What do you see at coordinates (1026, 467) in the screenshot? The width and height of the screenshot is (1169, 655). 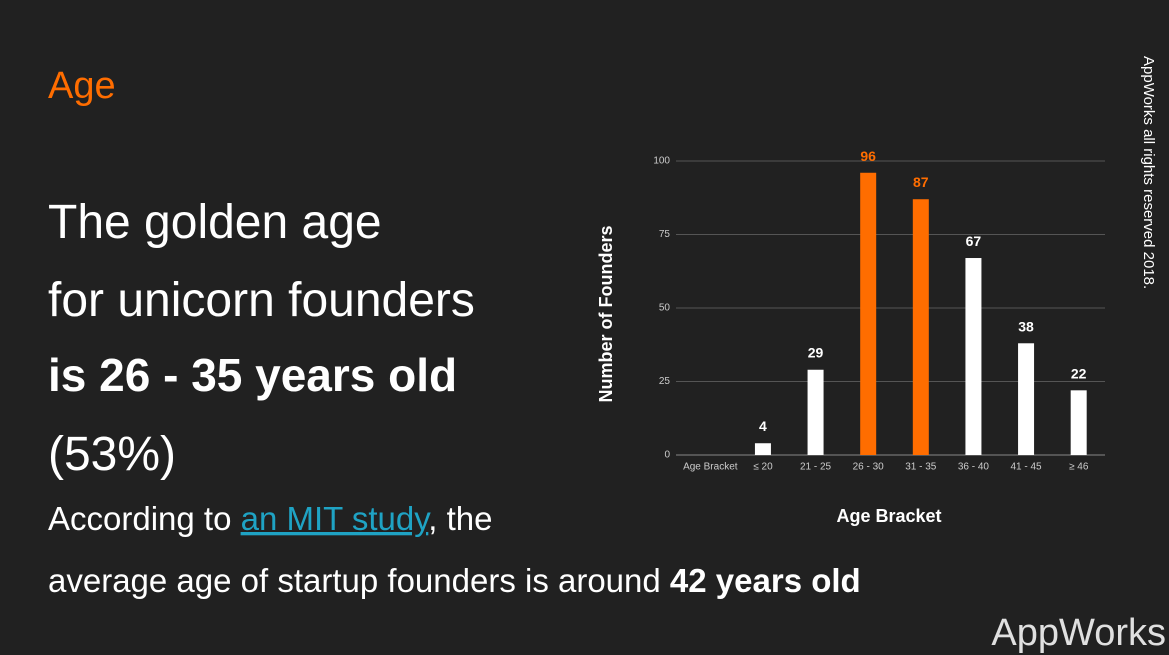 I see `x-tick-label: 41 - 45` at bounding box center [1026, 467].